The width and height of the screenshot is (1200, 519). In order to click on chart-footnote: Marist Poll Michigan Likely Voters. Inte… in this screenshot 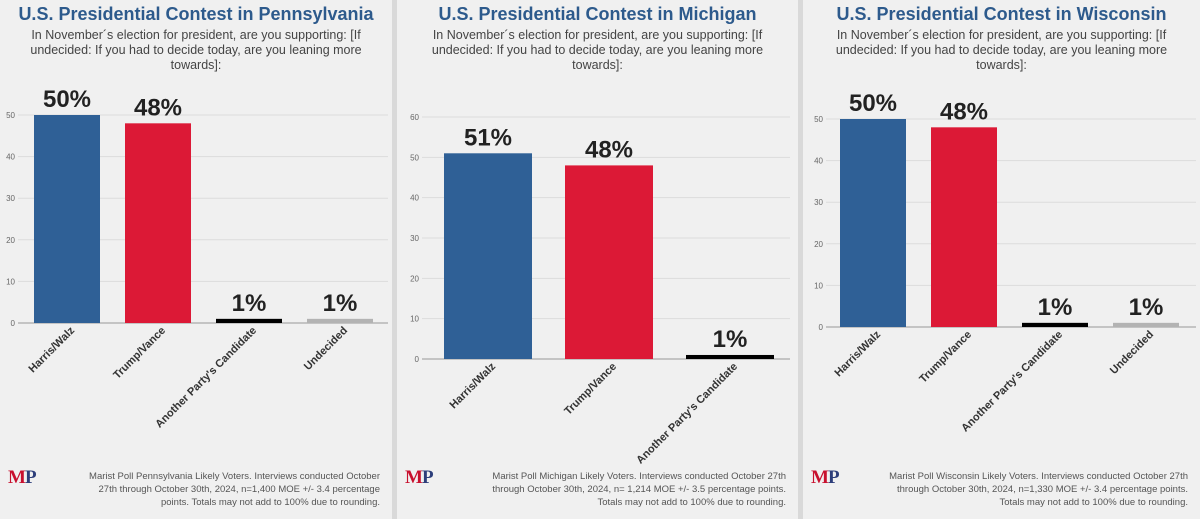, I will do `click(639, 489)`.